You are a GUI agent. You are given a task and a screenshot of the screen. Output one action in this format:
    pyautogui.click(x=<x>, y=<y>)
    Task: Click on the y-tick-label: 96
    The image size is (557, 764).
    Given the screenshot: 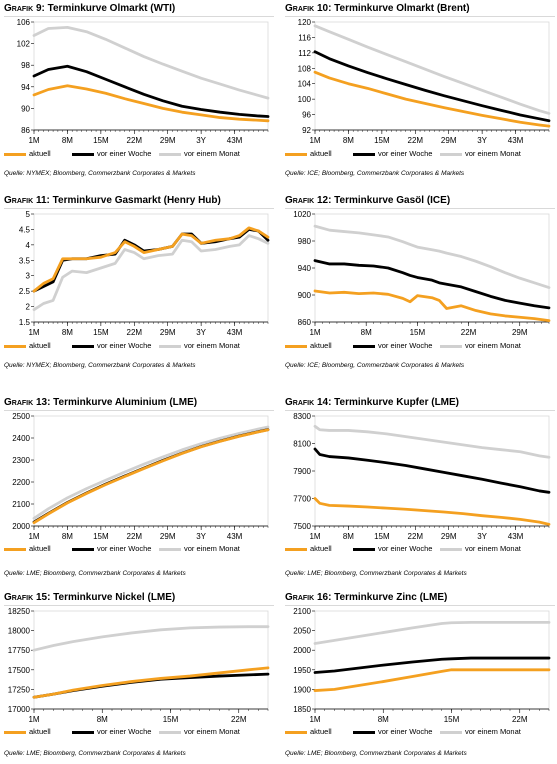 What is the action you would take?
    pyautogui.click(x=306, y=115)
    